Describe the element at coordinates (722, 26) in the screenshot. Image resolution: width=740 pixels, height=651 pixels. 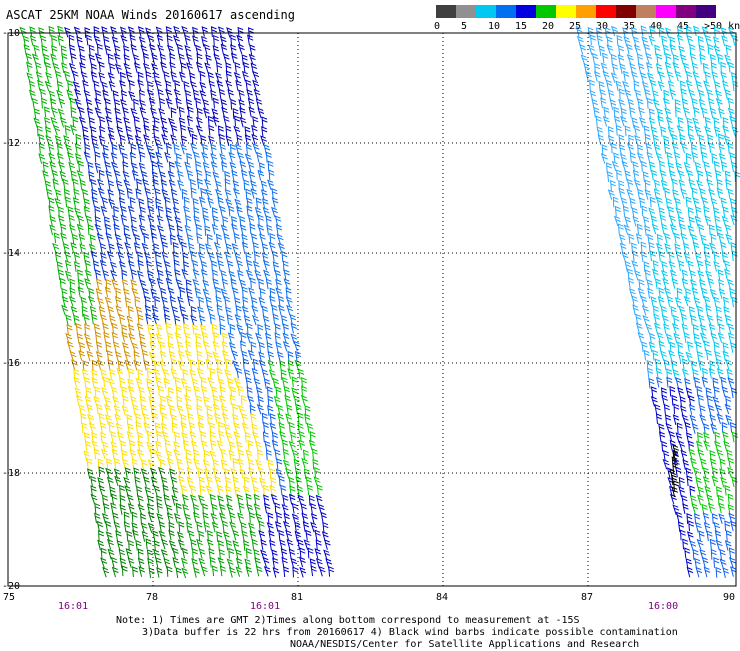
I see `scale-label: >50 knots` at that location.